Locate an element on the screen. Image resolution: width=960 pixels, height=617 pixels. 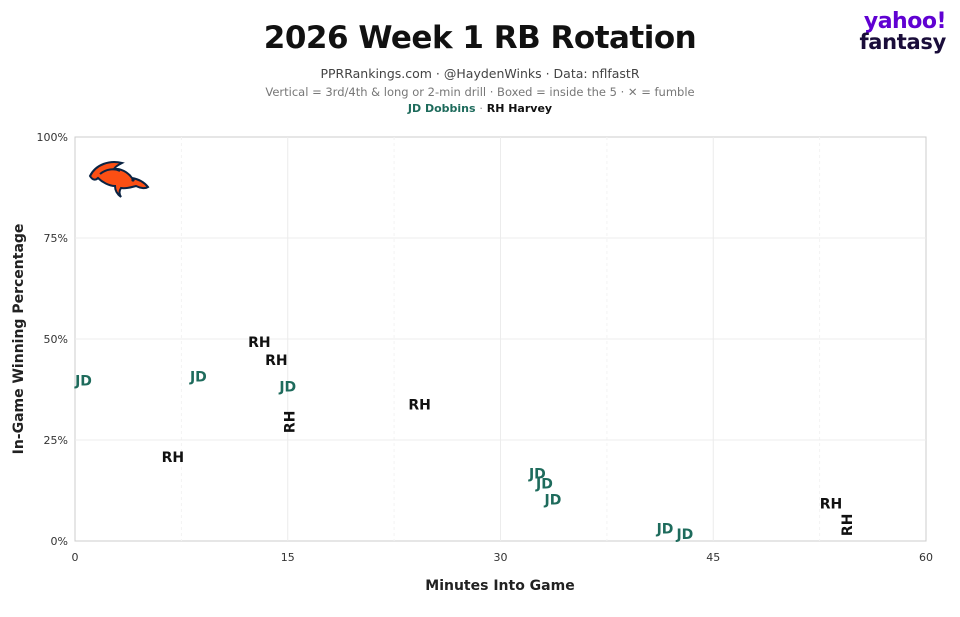
x-tick-label: 30 is located at coordinates (501, 557).